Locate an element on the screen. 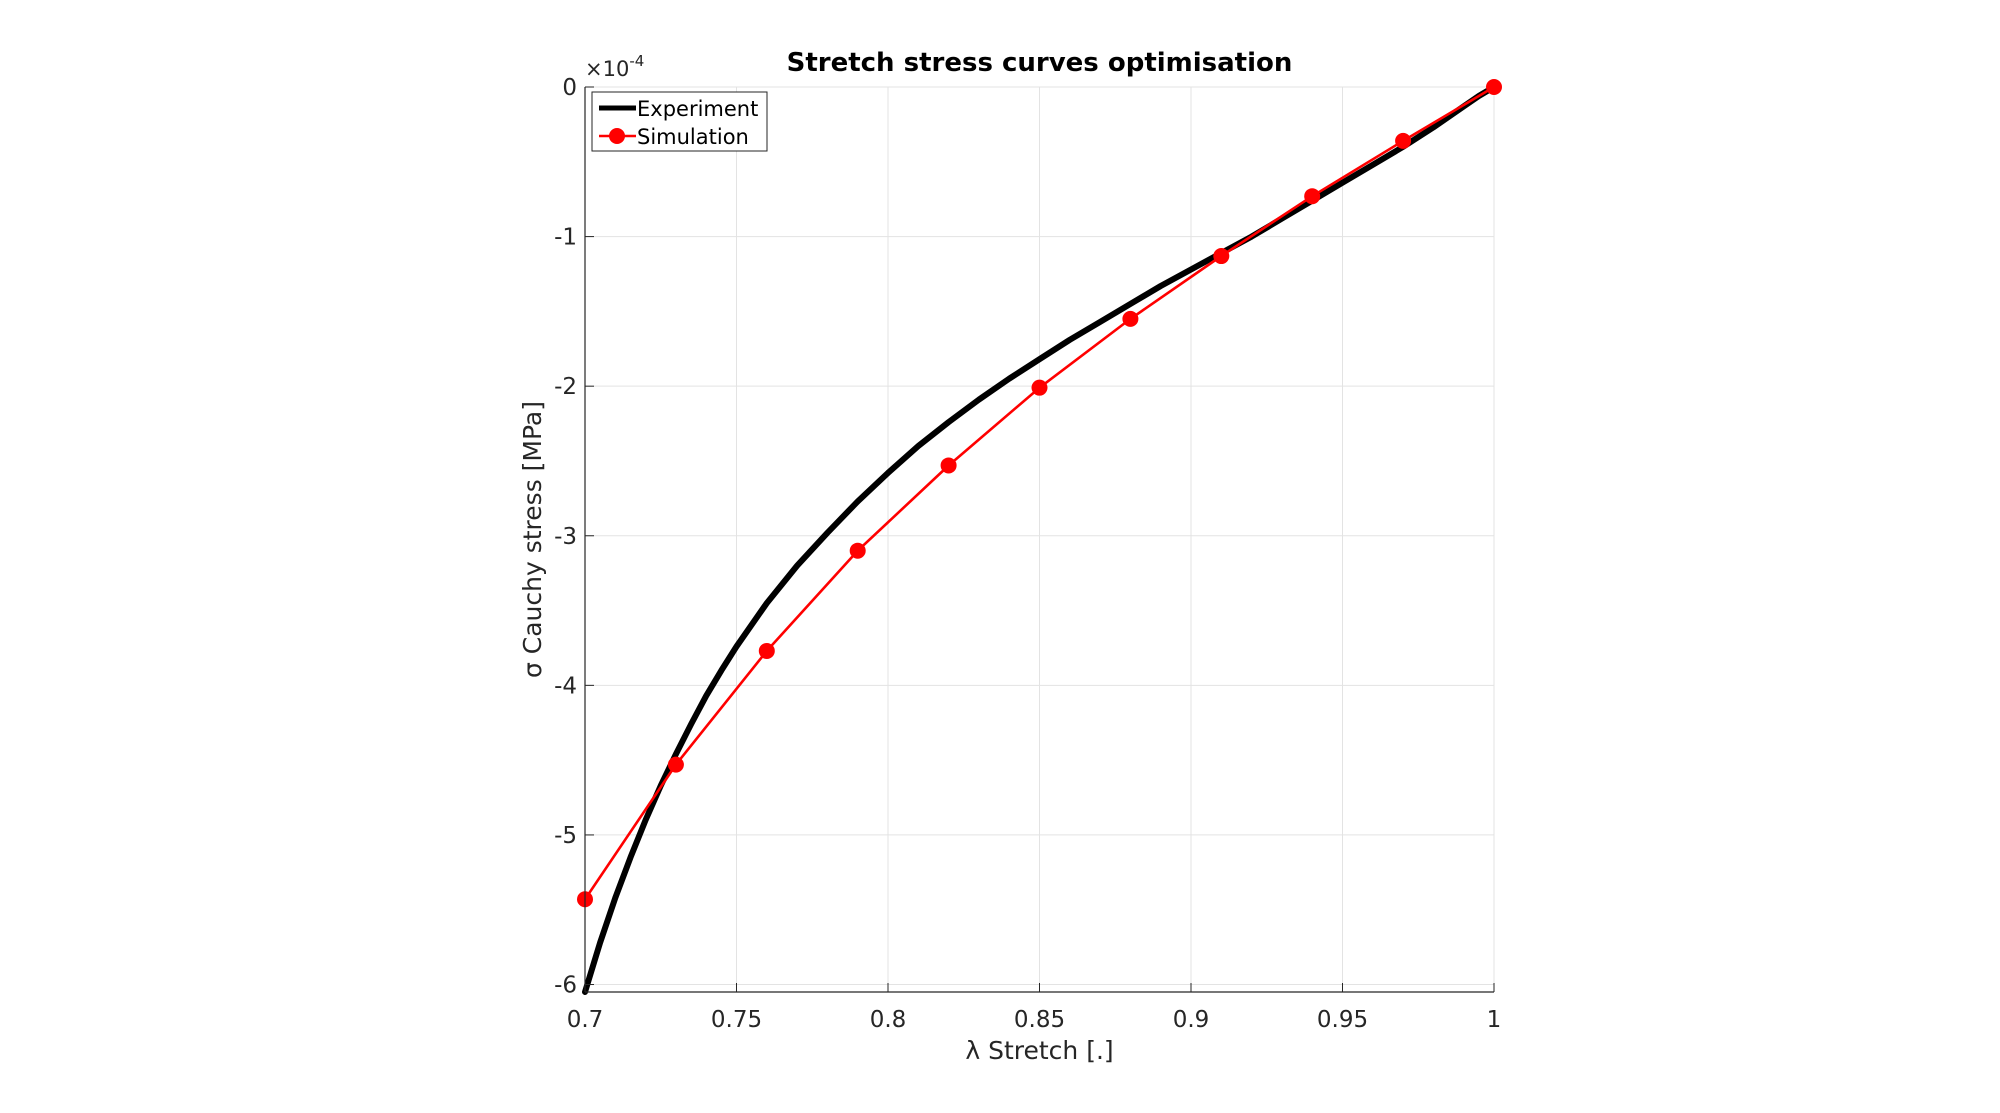 This screenshot has height=1113, width=2000. x-tick-label: 0.75 is located at coordinates (736, 1020).